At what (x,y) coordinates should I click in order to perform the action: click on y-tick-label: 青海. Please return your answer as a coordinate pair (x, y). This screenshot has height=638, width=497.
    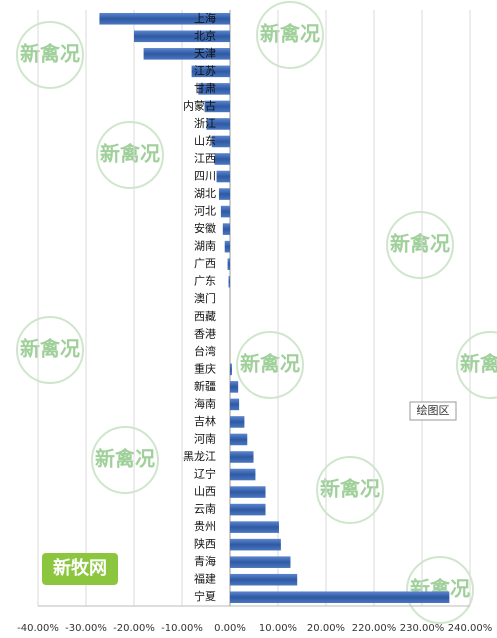
    Looking at the image, I should click on (205, 561).